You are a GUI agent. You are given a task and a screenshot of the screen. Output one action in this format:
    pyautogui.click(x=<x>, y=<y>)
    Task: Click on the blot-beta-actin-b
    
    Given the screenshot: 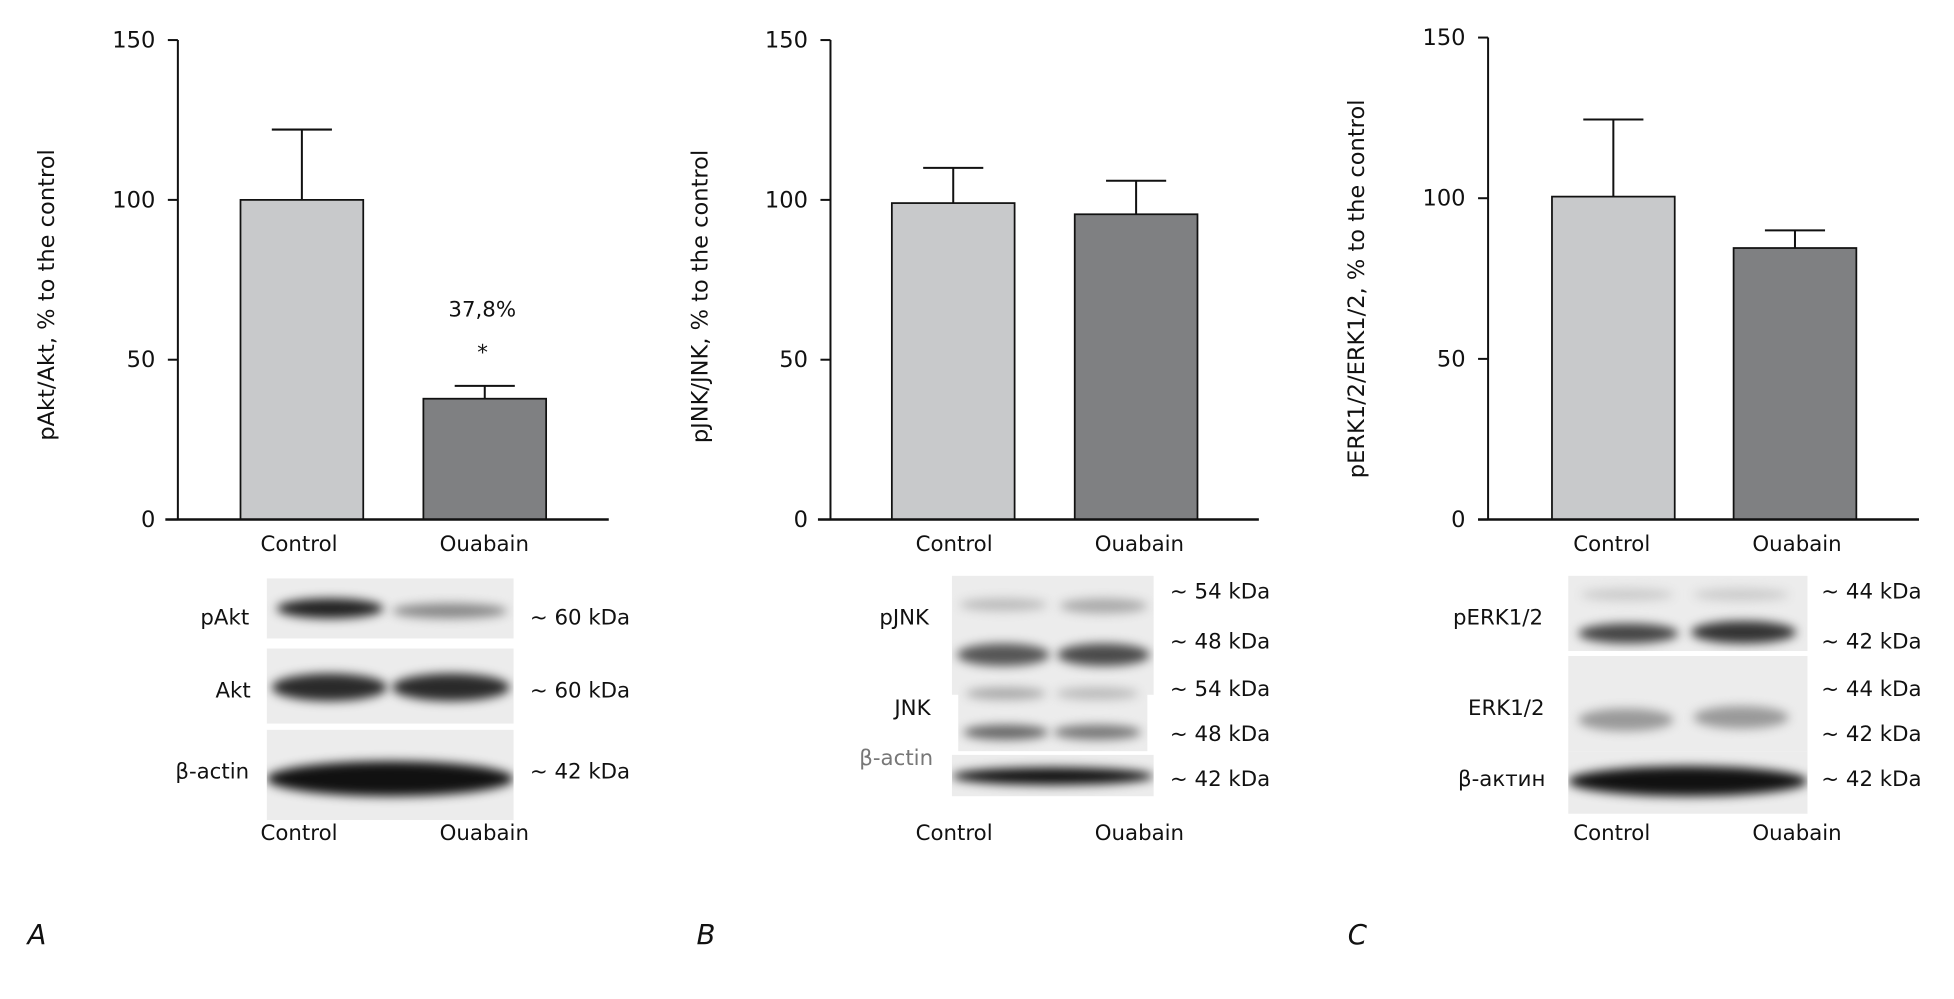 What is the action you would take?
    pyautogui.click(x=1052, y=775)
    